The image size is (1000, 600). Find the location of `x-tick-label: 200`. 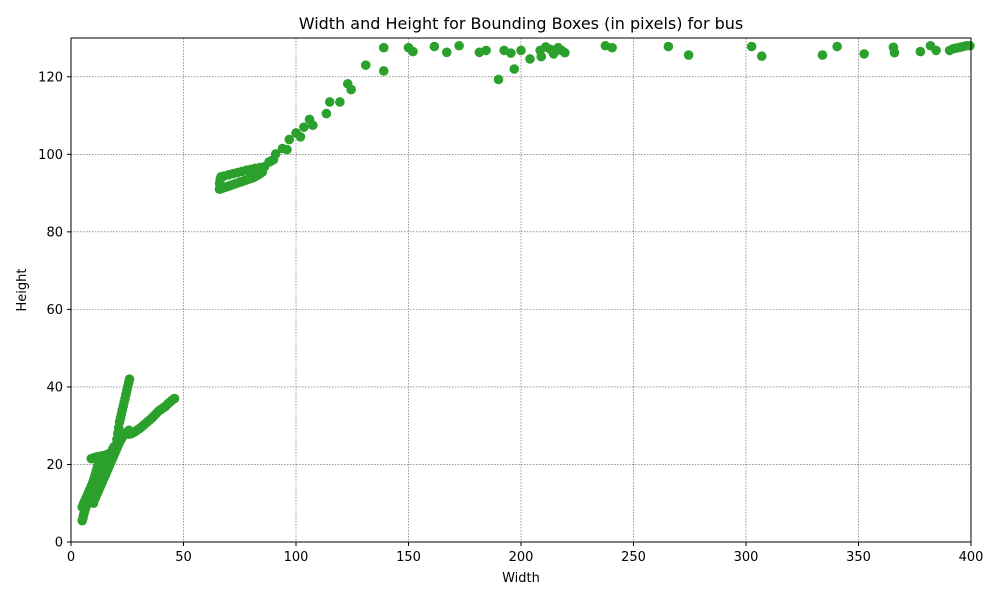

x-tick-label: 200 is located at coordinates (521, 557).